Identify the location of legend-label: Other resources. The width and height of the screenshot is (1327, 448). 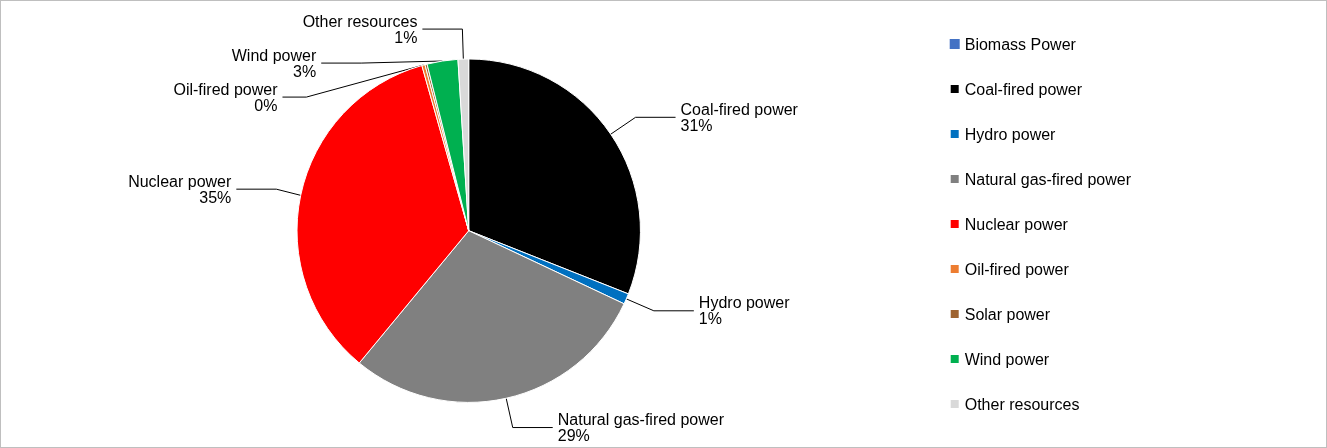
(1022, 404).